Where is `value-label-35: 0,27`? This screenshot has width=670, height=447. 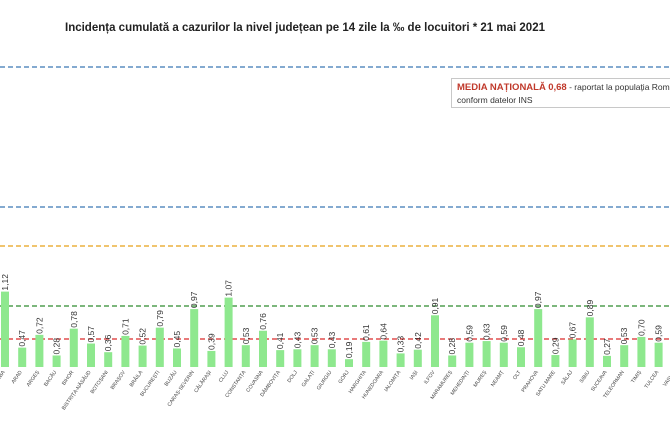 value-label-35: 0,27 is located at coordinates (607, 346).